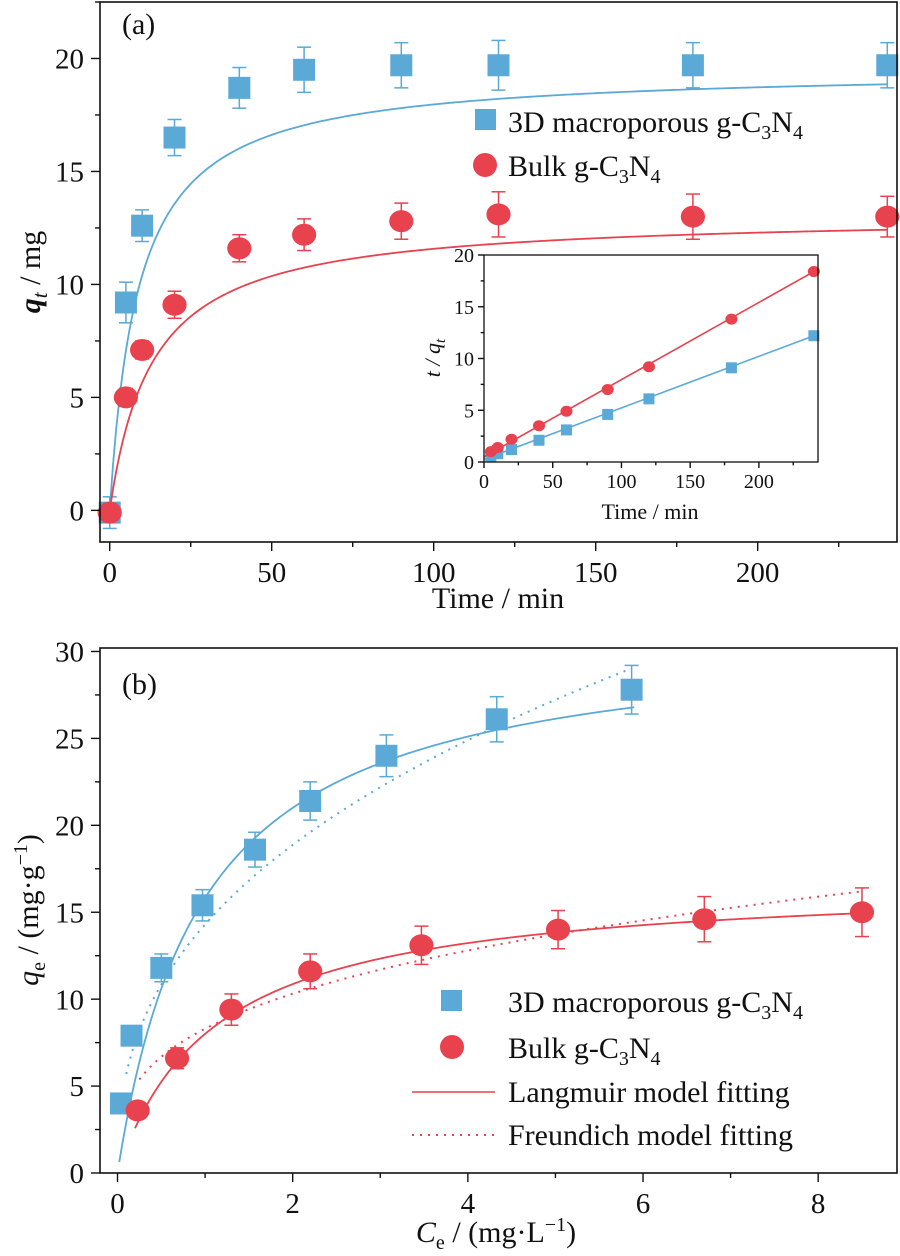  I want to click on legend-label-langmuir: Langmuir model fitting, so click(649, 1092).